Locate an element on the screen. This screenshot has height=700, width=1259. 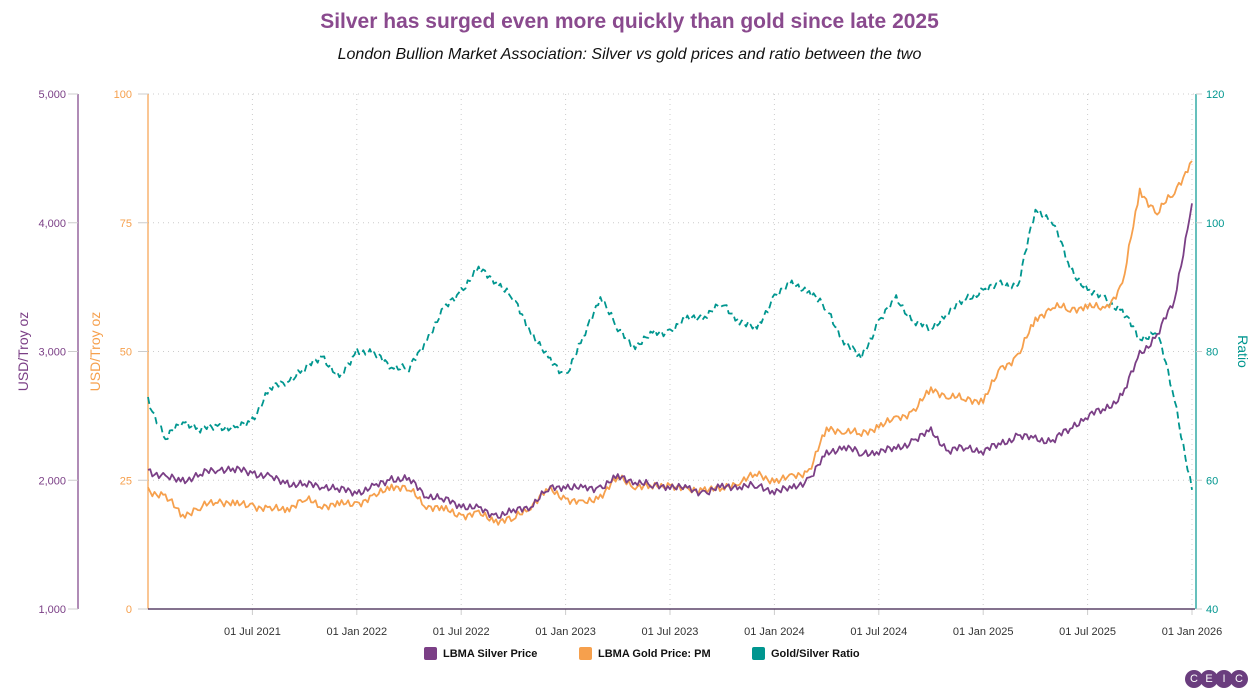
y-tick-label-left2: 25 is located at coordinates (126, 481).